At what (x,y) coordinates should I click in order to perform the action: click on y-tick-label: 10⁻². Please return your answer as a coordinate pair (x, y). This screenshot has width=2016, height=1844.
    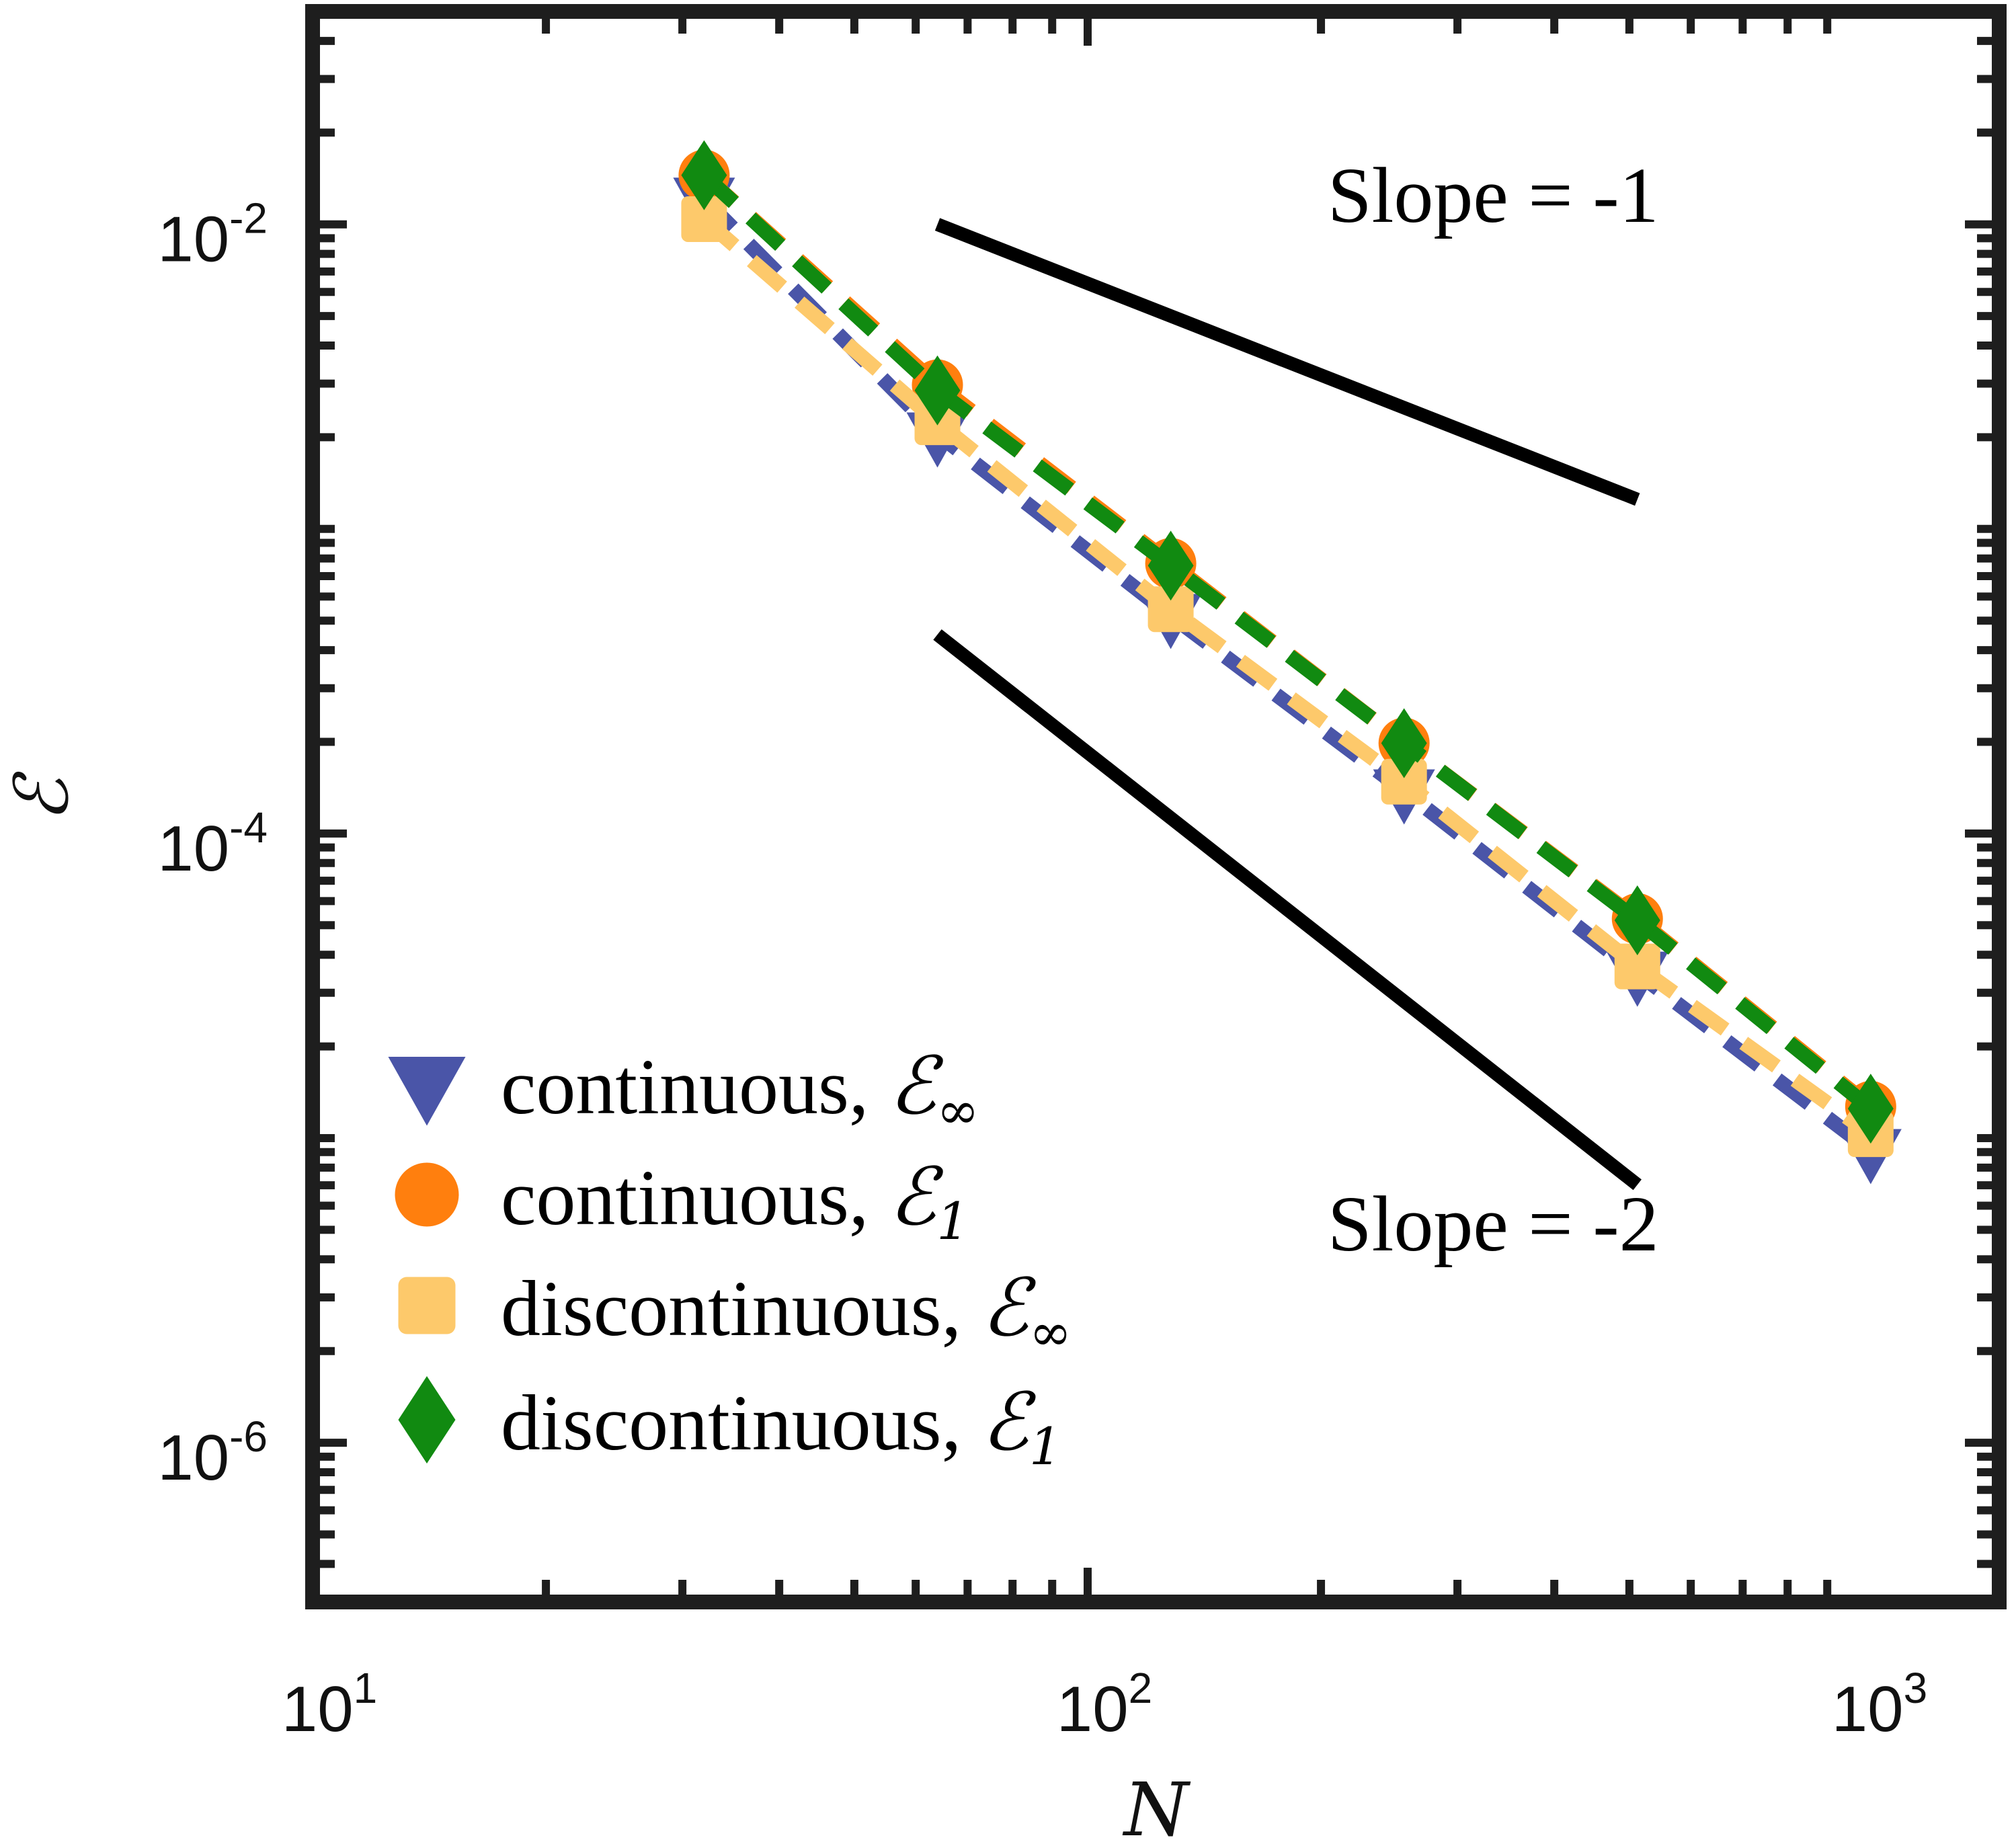
    Looking at the image, I should click on (212, 235).